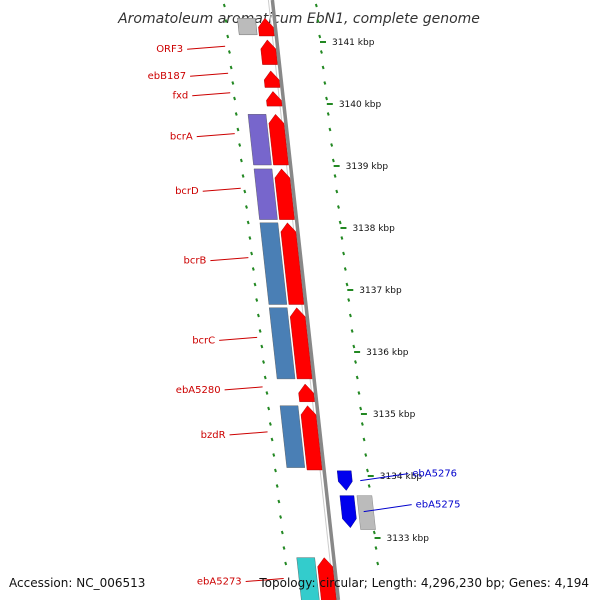  I want to click on ruler-label: 3139 kbp, so click(367, 167).